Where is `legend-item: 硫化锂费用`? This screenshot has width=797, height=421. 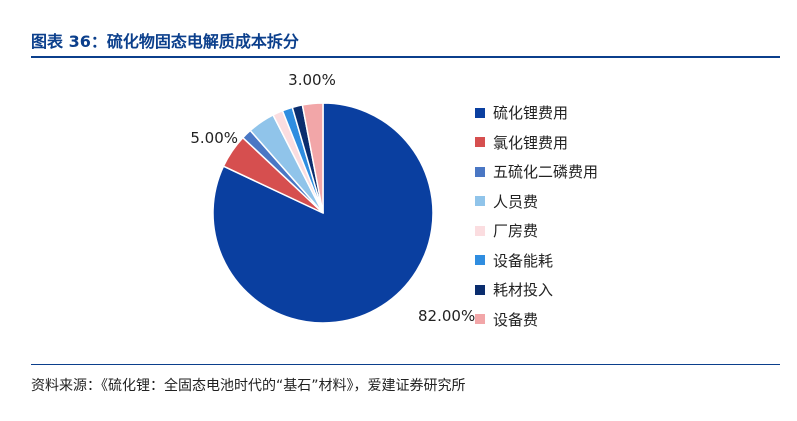
legend-item: 硫化锂费用 is located at coordinates (536, 113).